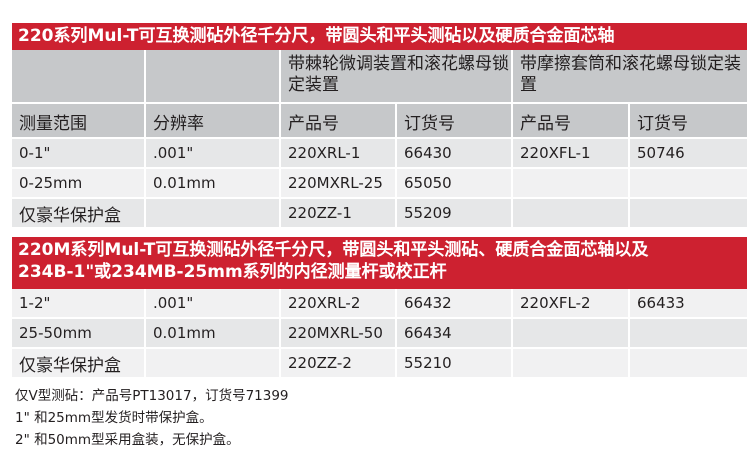 The image size is (754, 465). What do you see at coordinates (571, 121) in the screenshot?
I see `col-header-product-no-2: 产品号` at bounding box center [571, 121].